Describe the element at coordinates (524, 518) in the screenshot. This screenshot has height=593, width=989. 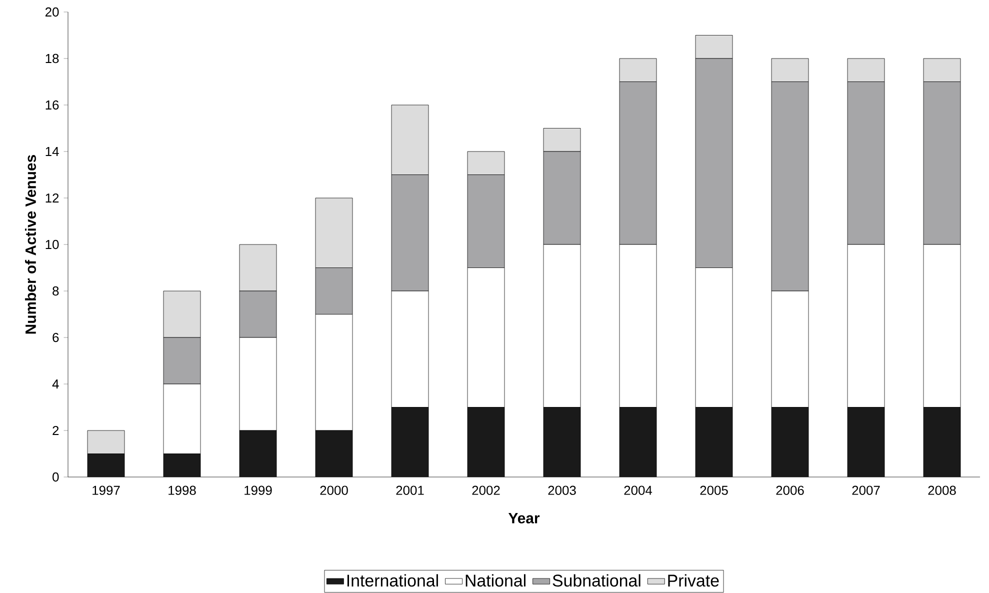
I see `x-axis-title: Year` at that location.